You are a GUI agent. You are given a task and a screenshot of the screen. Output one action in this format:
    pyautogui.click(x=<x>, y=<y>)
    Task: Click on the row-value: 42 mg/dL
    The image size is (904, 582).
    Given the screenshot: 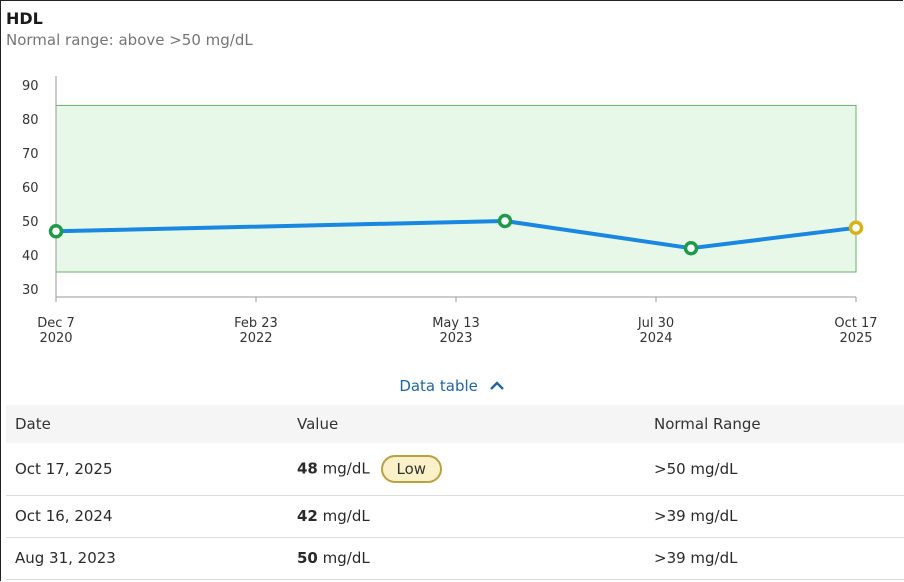 What is the action you would take?
    pyautogui.click(x=466, y=516)
    